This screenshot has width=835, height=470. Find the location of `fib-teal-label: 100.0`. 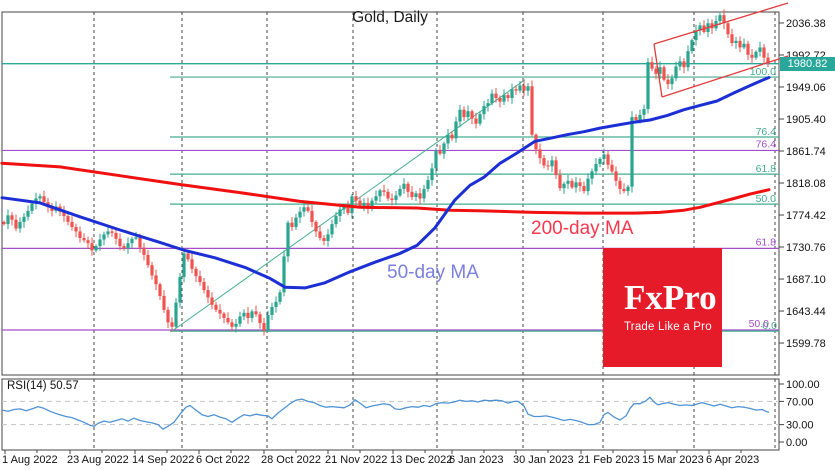

fib-teal-label: 100.0 is located at coordinates (763, 72).